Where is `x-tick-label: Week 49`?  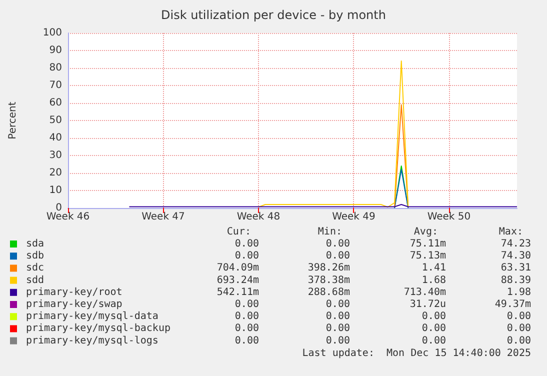 x-tick-label: Week 49 is located at coordinates (354, 217).